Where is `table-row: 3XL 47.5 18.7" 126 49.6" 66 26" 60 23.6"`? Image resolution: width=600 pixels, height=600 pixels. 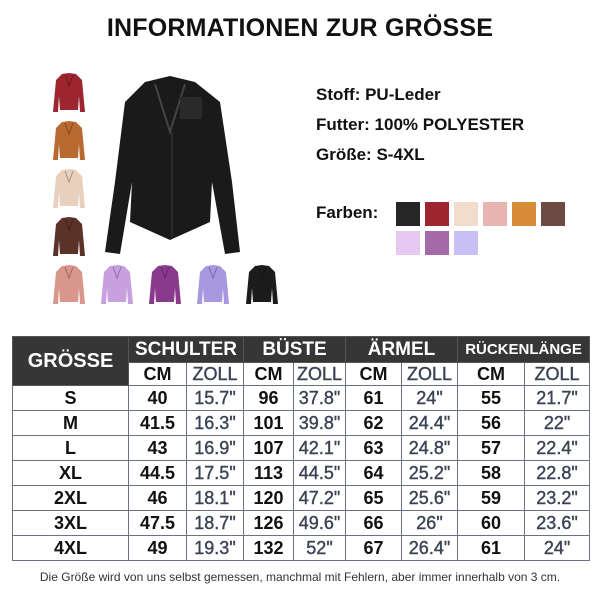 table-row: 3XL 47.5 18.7" 126 49.6" 66 26" 60 23.6" is located at coordinates (301, 523).